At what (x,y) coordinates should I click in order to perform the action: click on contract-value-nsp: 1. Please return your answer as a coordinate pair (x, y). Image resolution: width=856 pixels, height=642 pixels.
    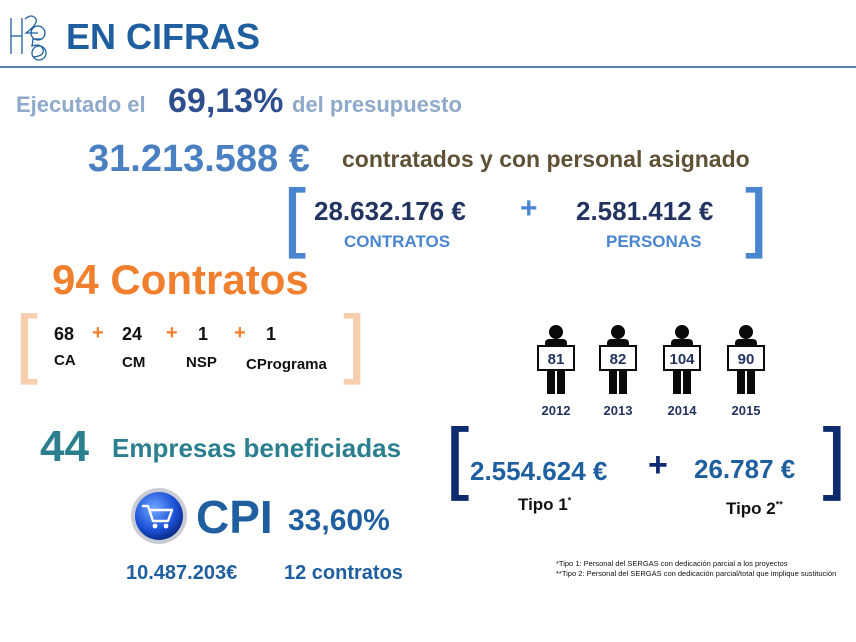
    Looking at the image, I should click on (203, 334).